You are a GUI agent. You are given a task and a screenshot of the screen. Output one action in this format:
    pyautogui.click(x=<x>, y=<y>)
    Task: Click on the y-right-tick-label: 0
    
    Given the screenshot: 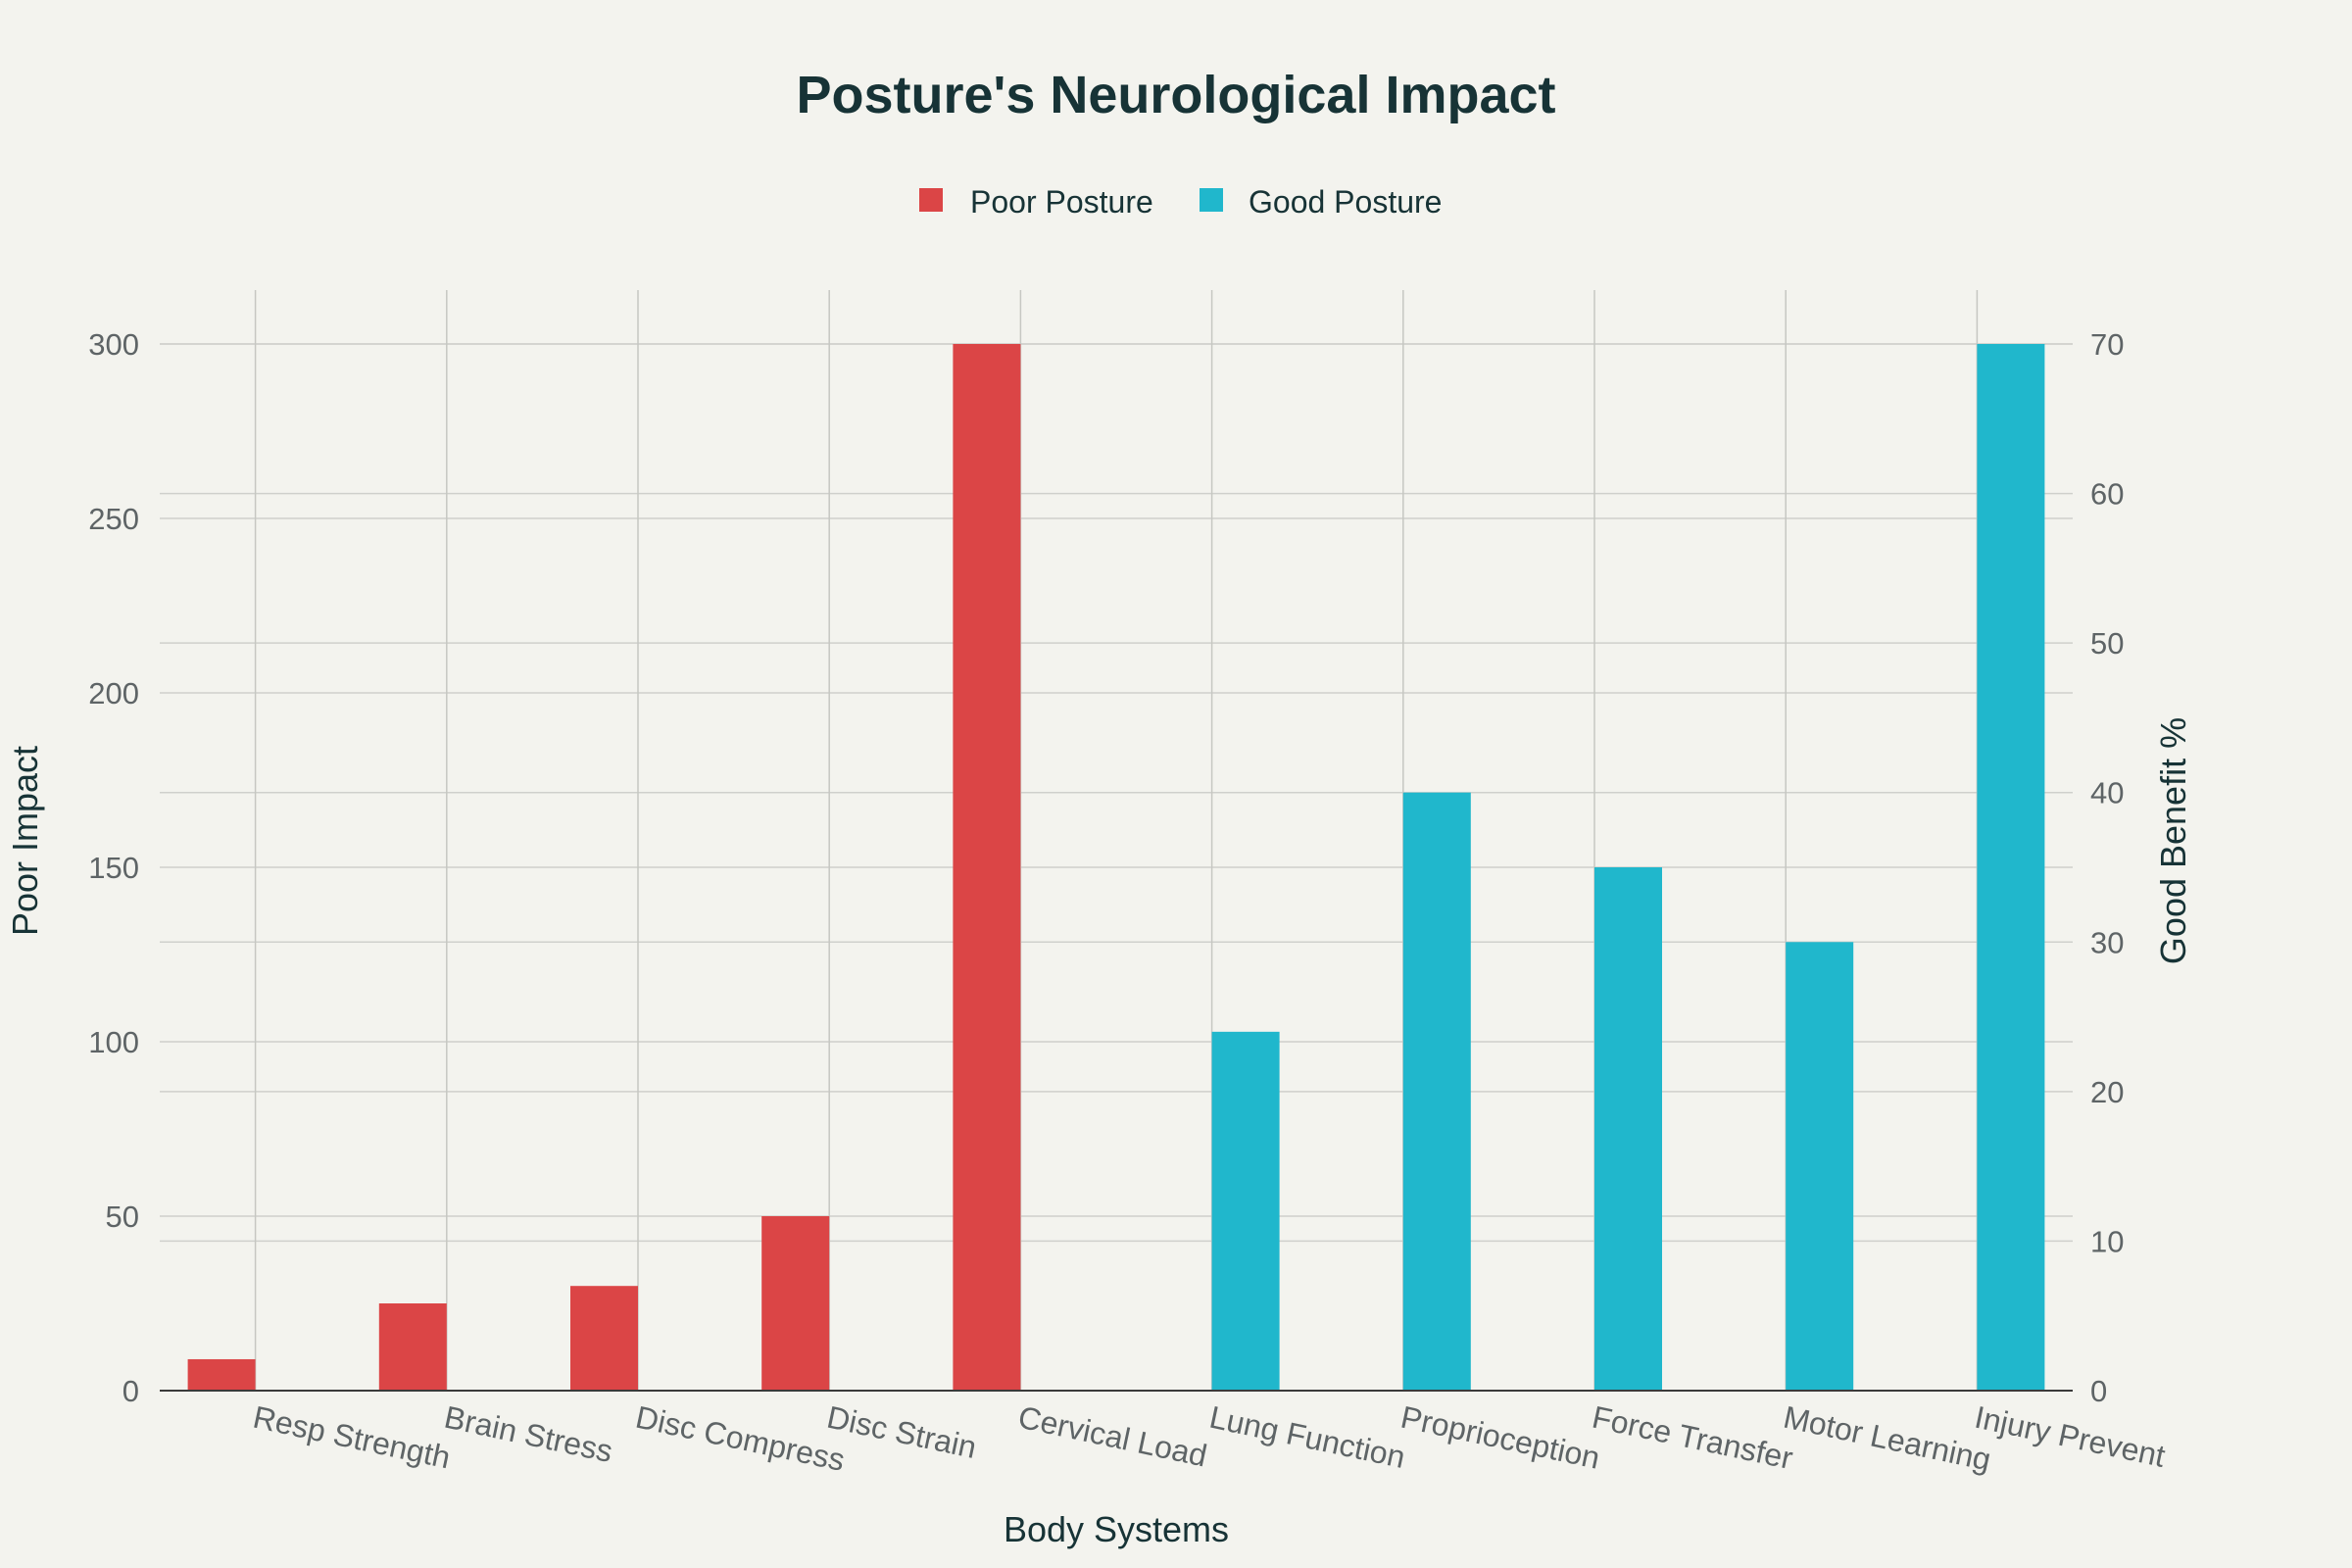 What is the action you would take?
    pyautogui.click(x=2098, y=1391)
    